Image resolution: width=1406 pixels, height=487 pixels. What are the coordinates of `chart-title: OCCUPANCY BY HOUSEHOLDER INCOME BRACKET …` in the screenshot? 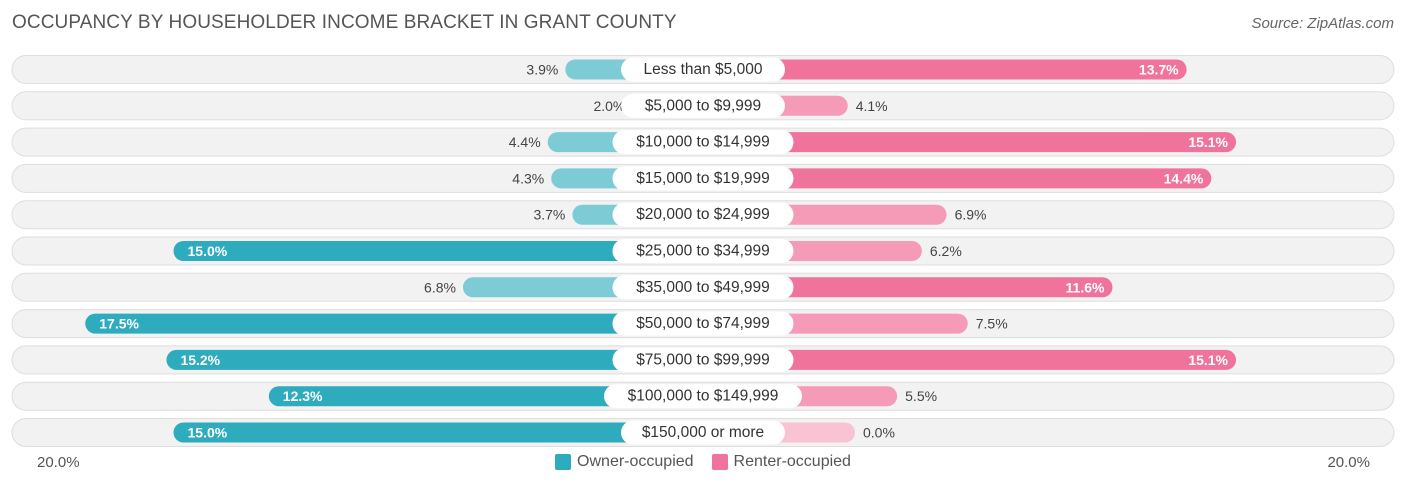 It's located at (344, 22).